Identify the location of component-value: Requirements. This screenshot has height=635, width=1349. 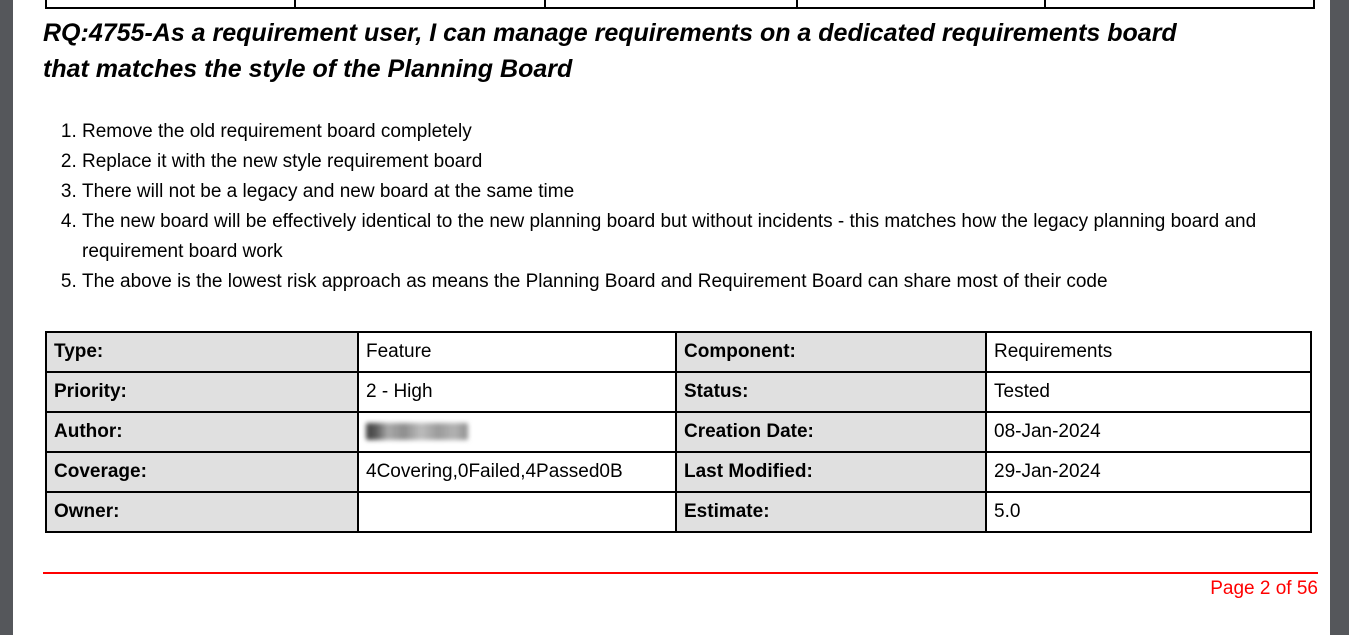
(1148, 352).